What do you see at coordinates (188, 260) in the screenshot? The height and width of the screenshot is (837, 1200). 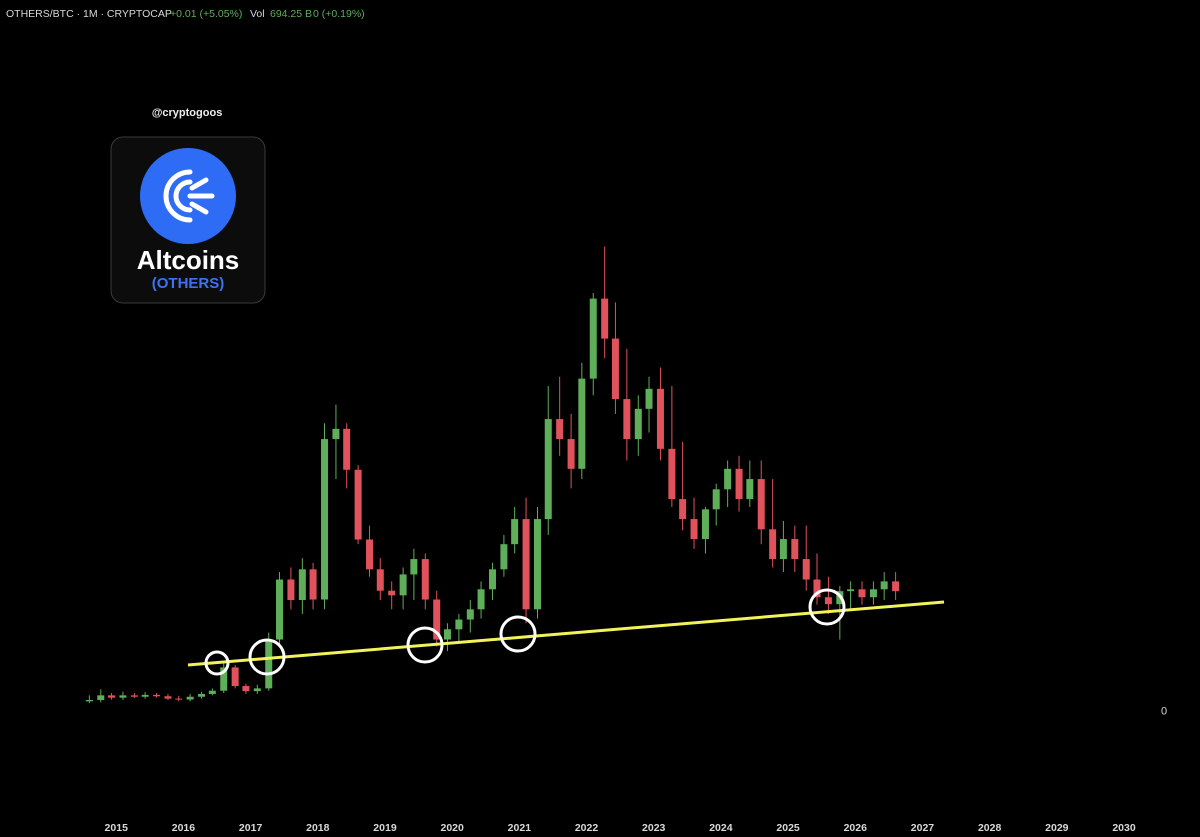 I see `logo-title: Altcoins` at bounding box center [188, 260].